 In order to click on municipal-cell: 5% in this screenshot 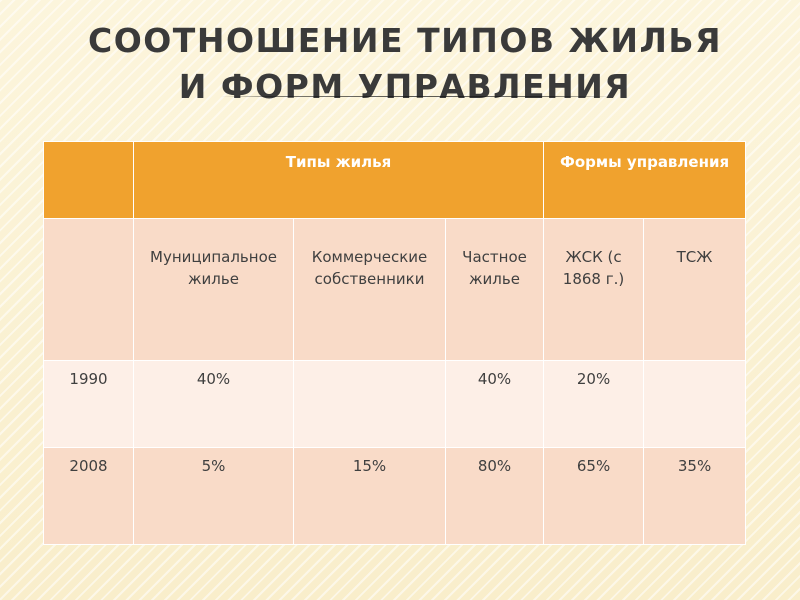, I will do `click(213, 496)`.